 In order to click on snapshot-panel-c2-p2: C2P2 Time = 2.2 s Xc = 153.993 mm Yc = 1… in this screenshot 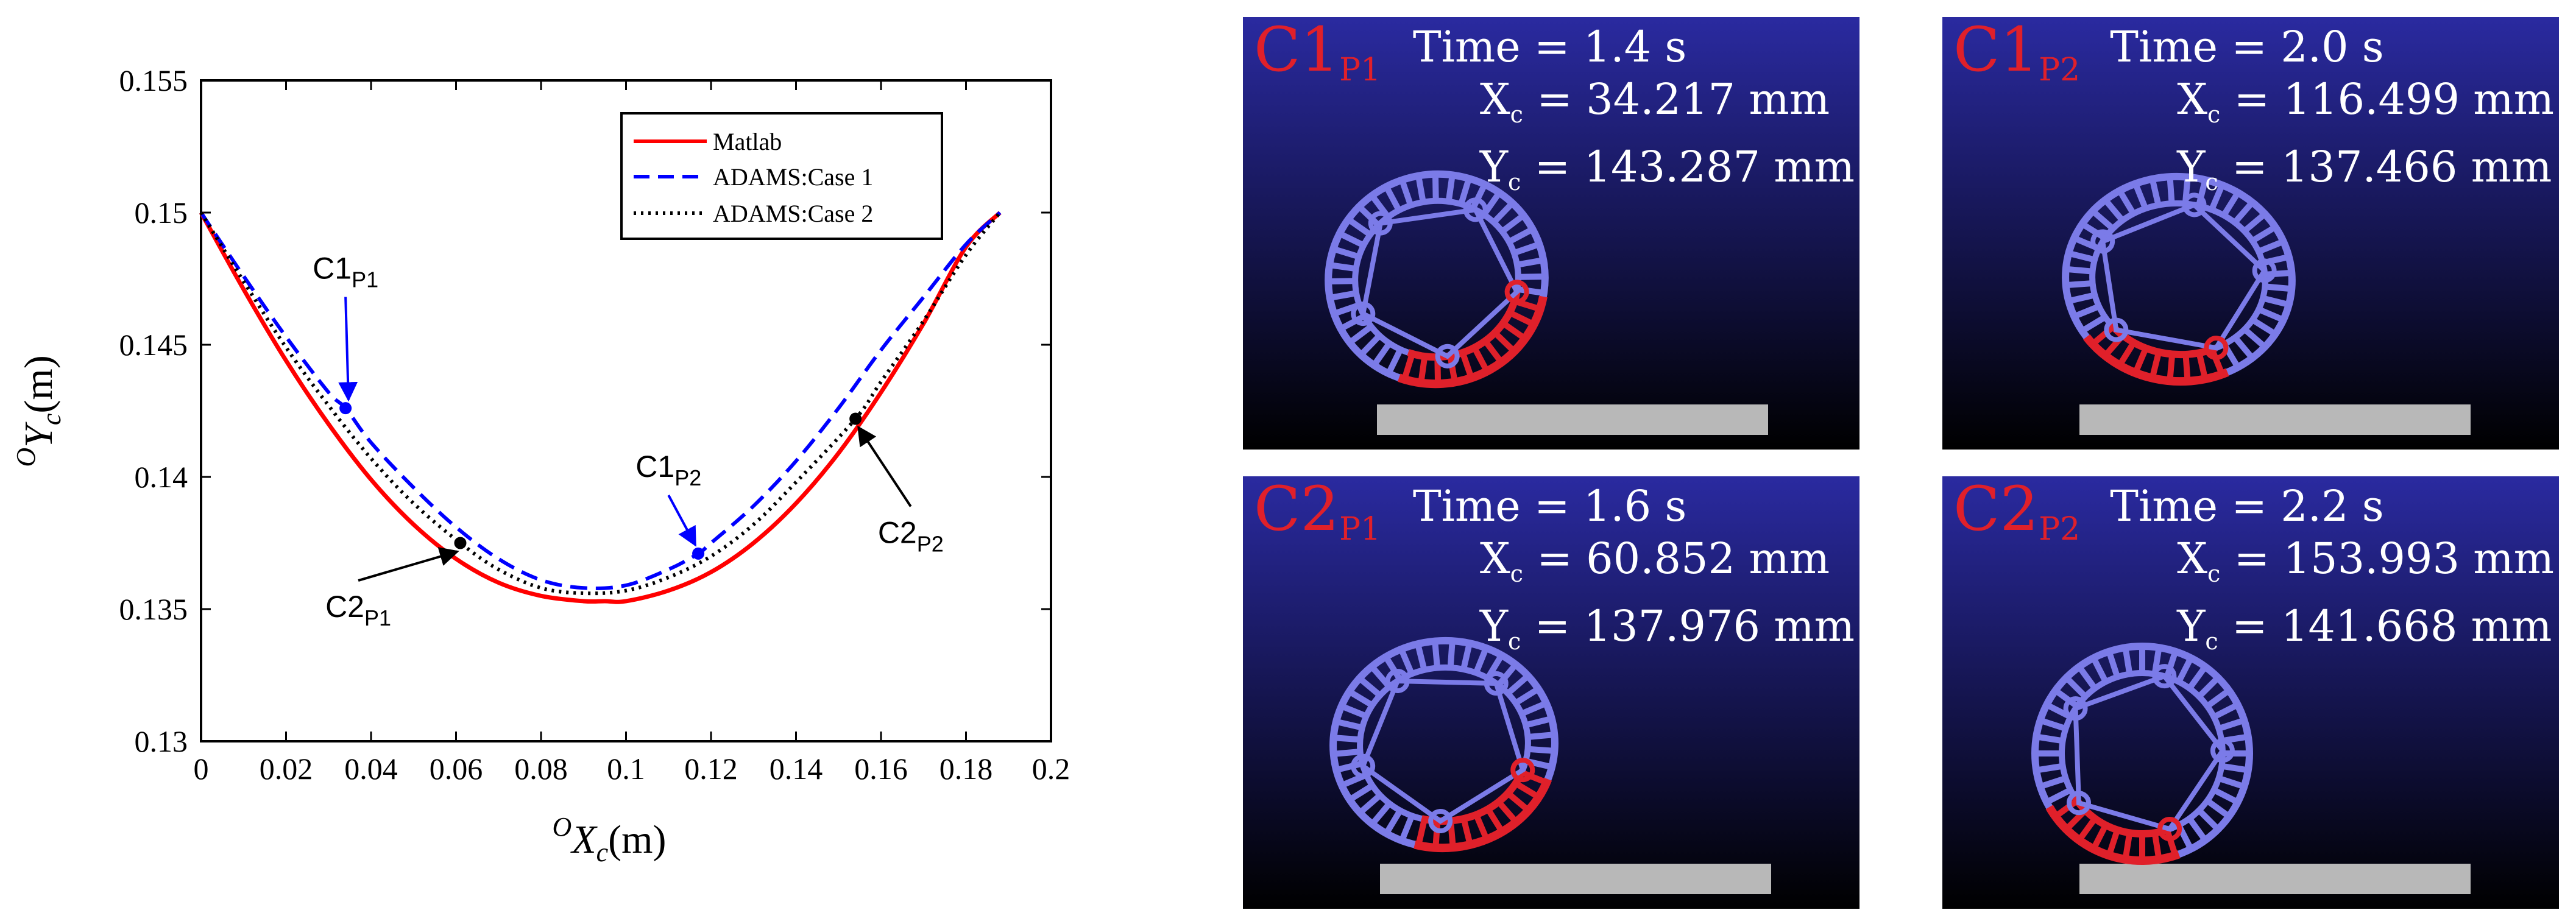, I will do `click(2250, 692)`.